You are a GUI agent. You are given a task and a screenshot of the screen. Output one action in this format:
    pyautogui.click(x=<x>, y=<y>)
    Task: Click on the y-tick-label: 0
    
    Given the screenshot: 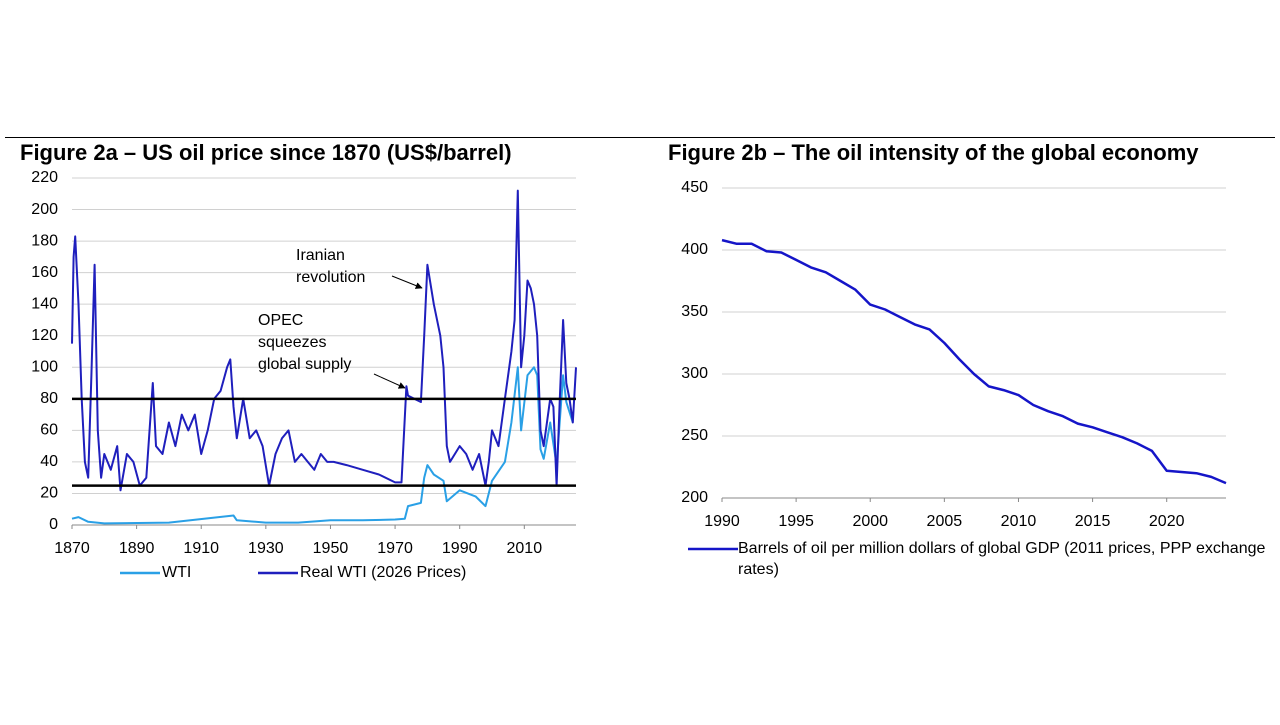 What is the action you would take?
    pyautogui.click(x=53, y=524)
    